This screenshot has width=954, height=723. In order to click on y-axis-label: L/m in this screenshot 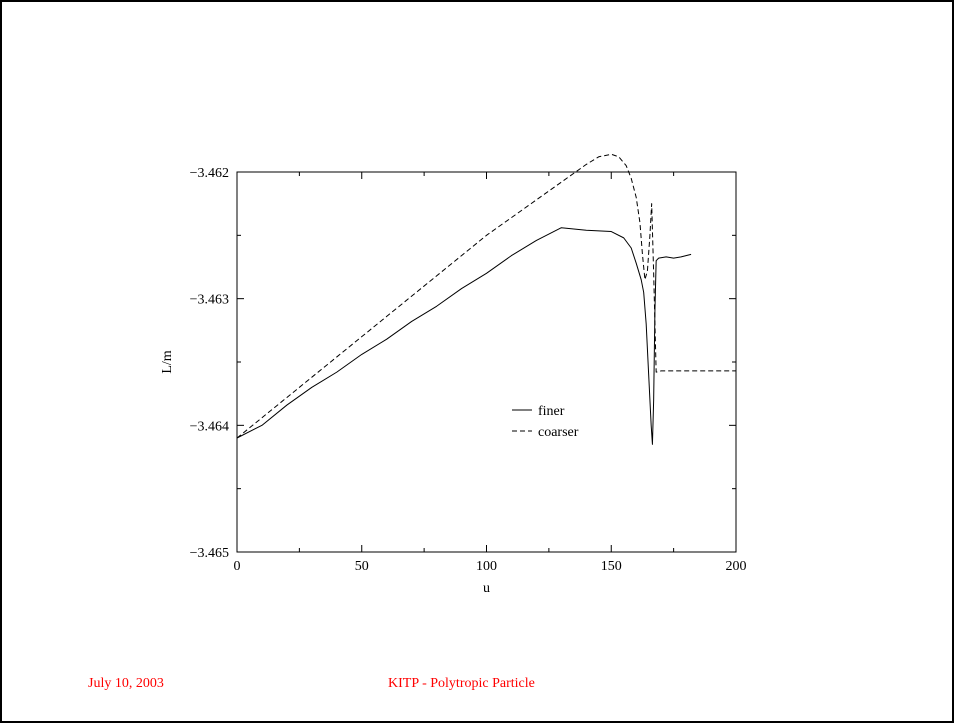, I will do `click(167, 361)`.